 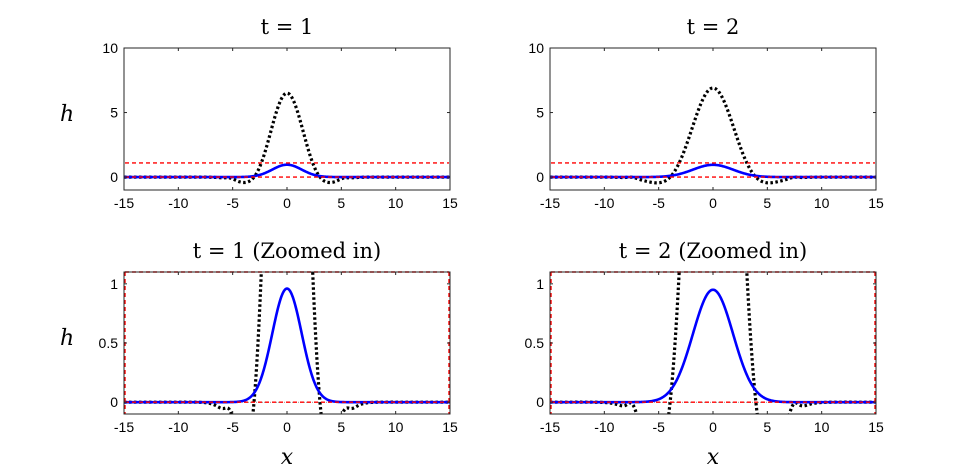 What do you see at coordinates (287, 251) in the screenshot?
I see `chart-title: t = 1 (Zoomed in)` at bounding box center [287, 251].